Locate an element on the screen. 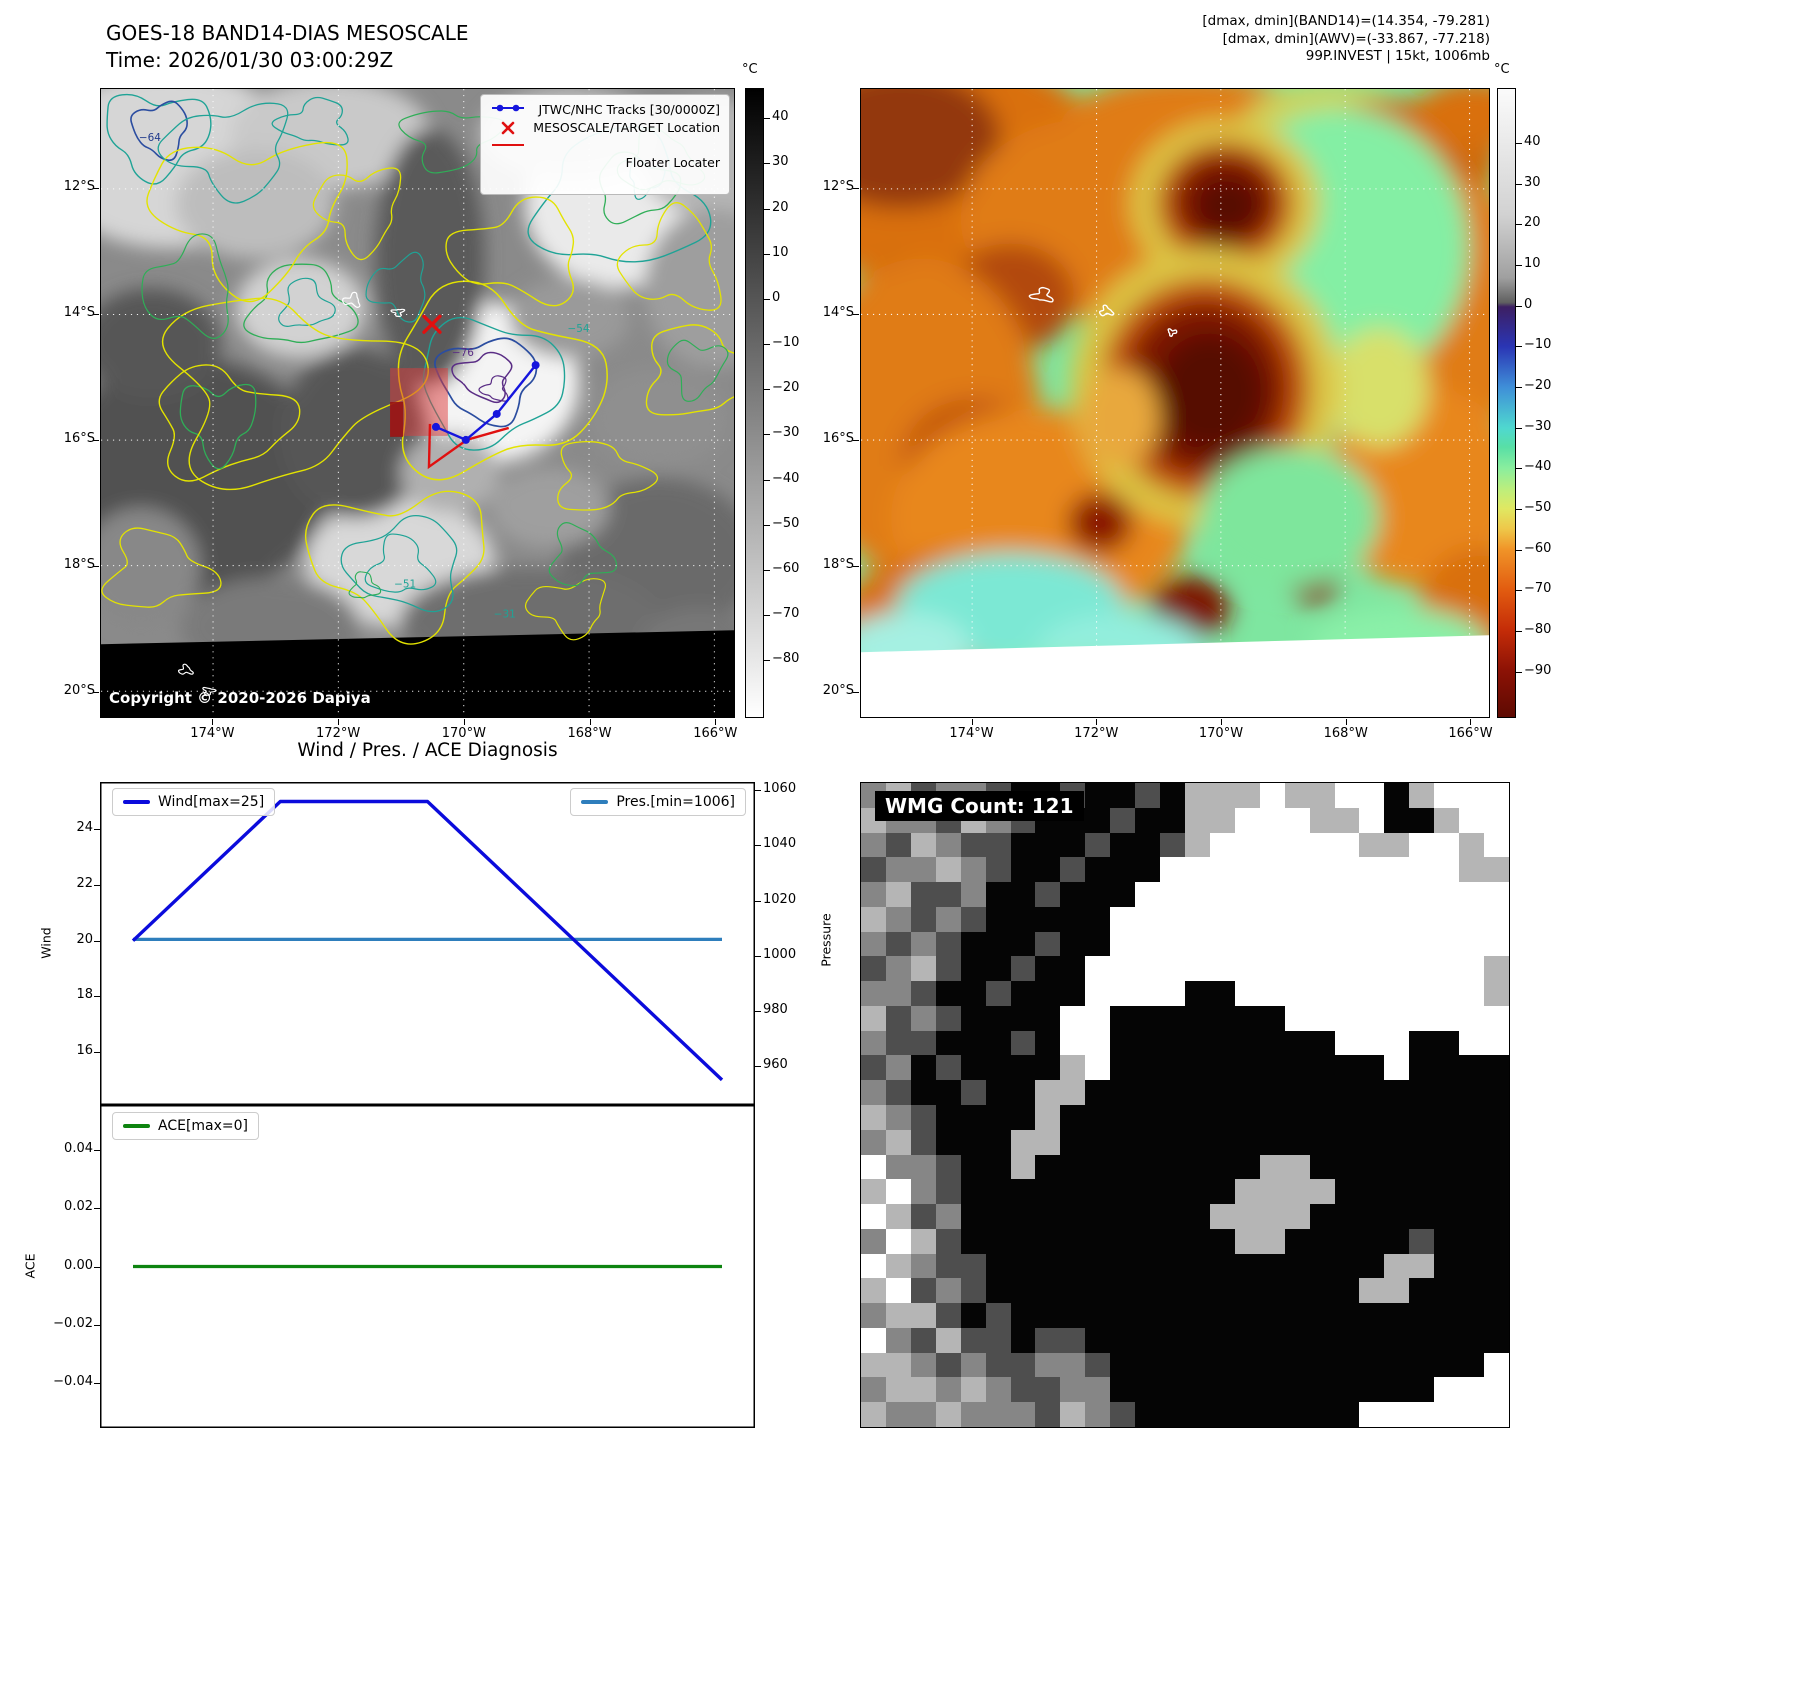 The height and width of the screenshot is (1690, 1813). tick-label: 14°S is located at coordinates (838, 313).